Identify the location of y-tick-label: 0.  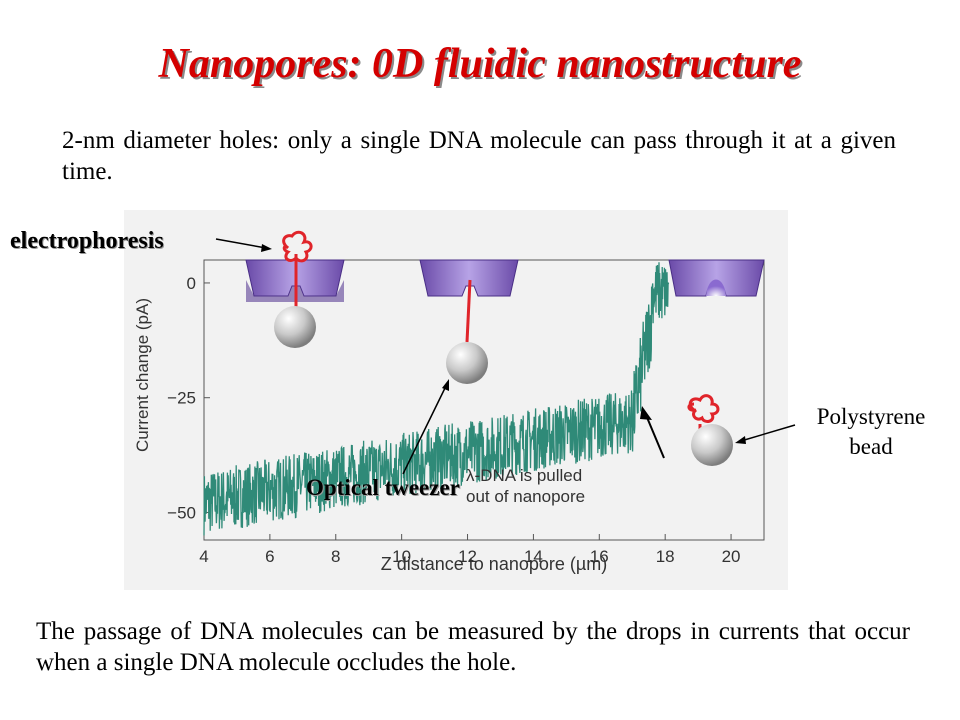
(191, 283).